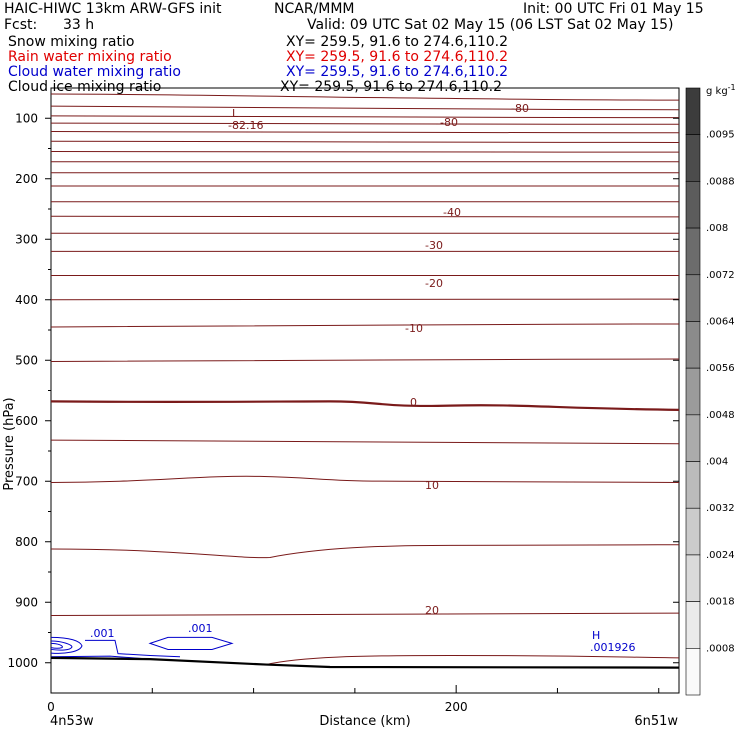  Describe the element at coordinates (26, 542) in the screenshot. I see `y-tick-label: 800` at that location.